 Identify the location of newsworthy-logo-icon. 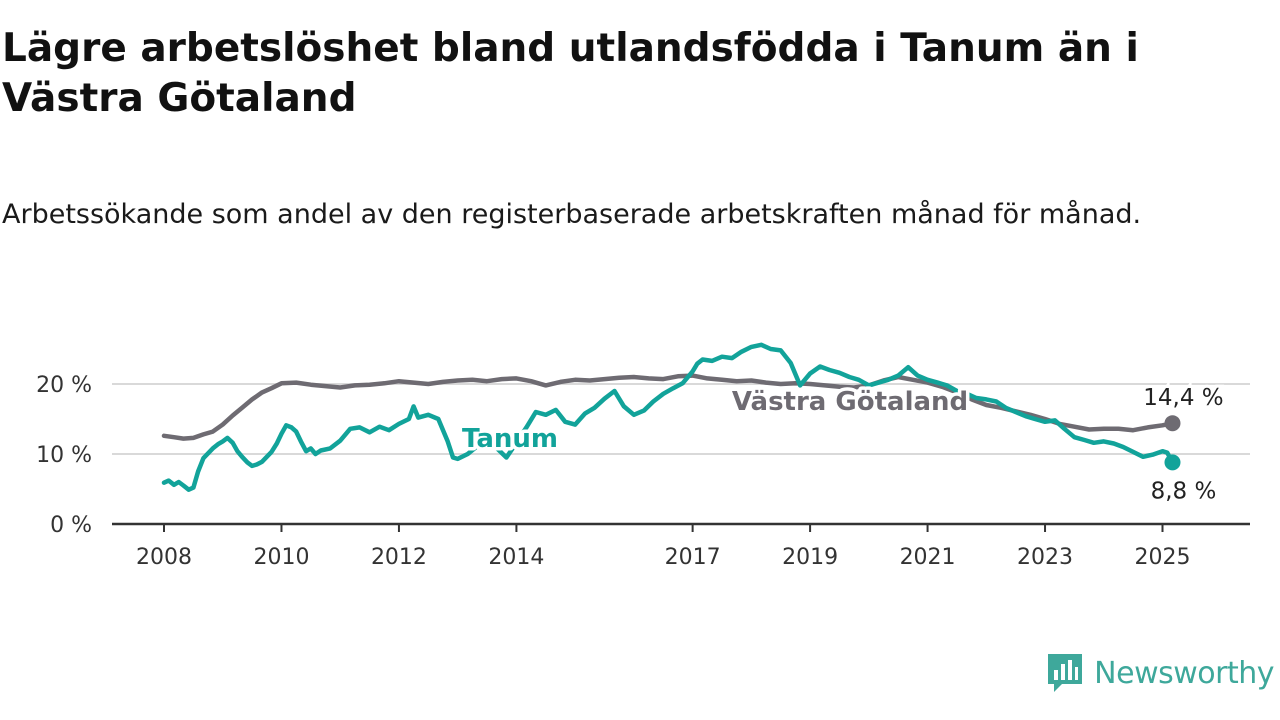
(1065, 673).